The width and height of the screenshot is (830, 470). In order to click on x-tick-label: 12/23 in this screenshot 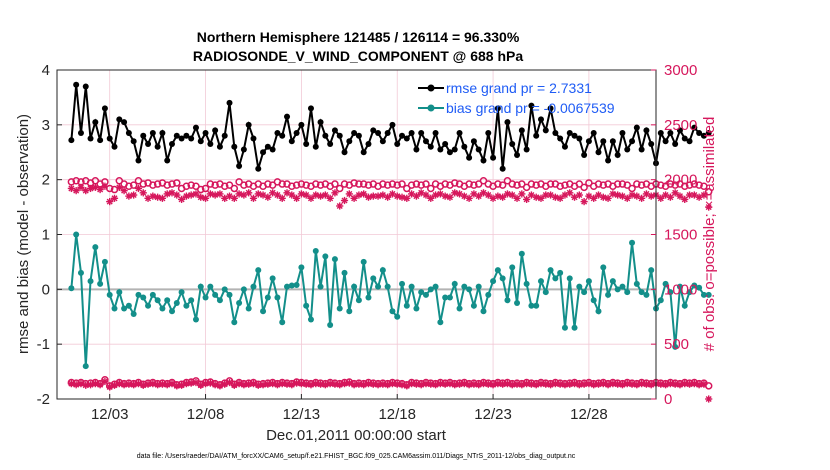, I will do `click(493, 414)`.